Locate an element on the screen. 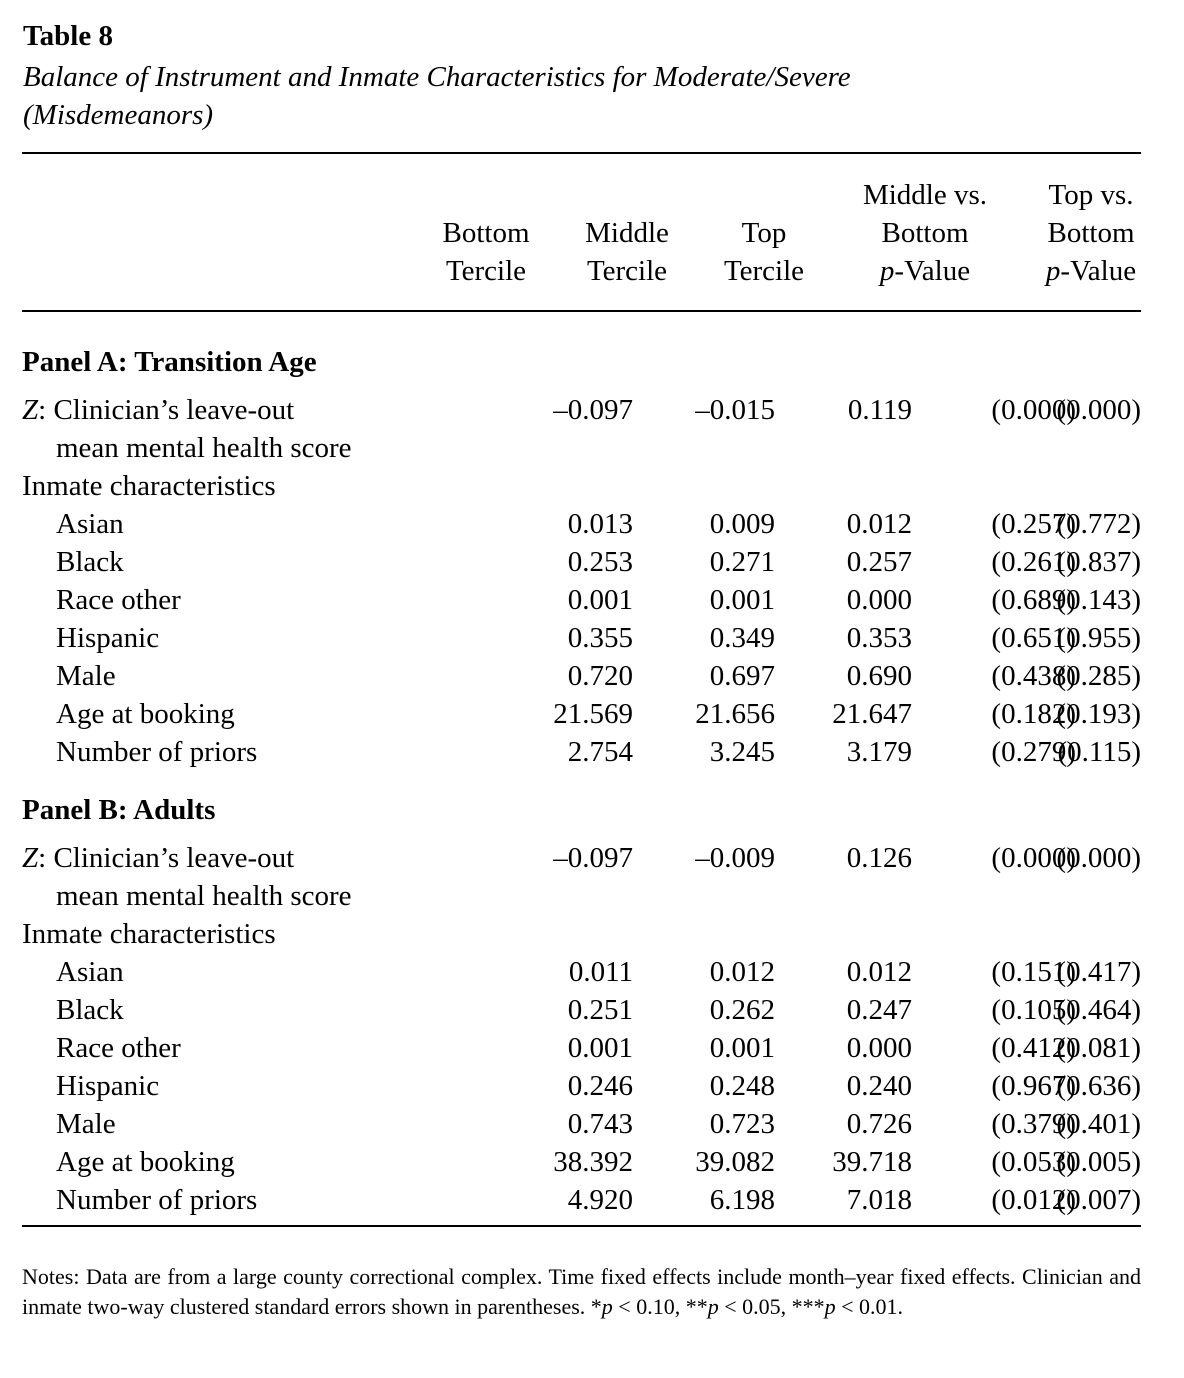  cell-value: (0.651) is located at coordinates (1033, 638).